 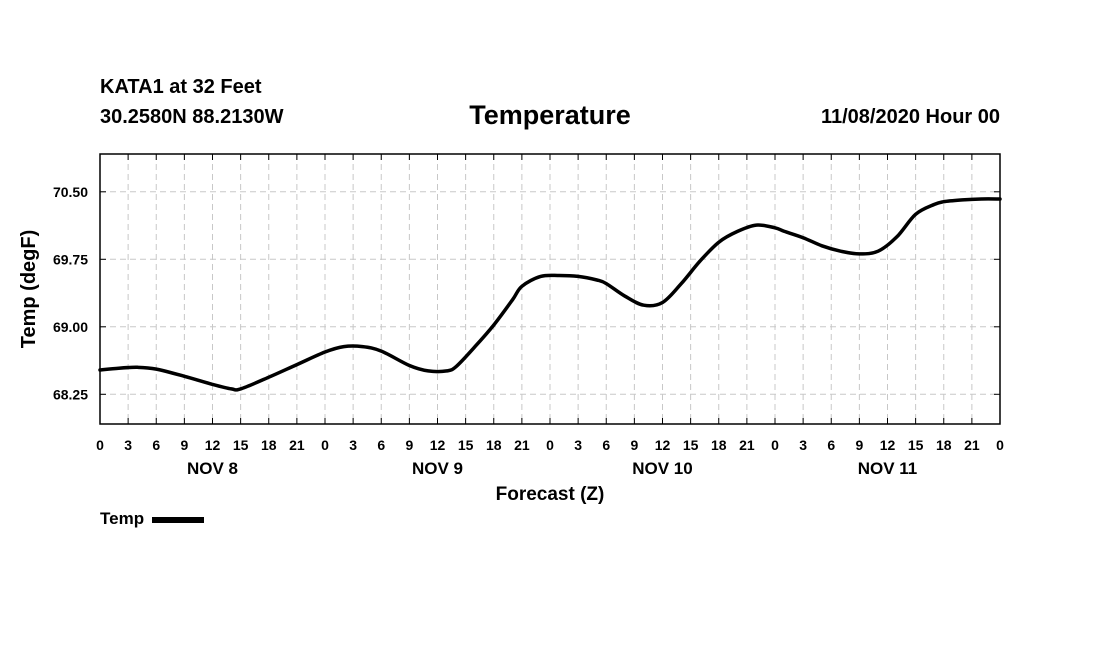 I want to click on legend-line-swatch, so click(x=178, y=519).